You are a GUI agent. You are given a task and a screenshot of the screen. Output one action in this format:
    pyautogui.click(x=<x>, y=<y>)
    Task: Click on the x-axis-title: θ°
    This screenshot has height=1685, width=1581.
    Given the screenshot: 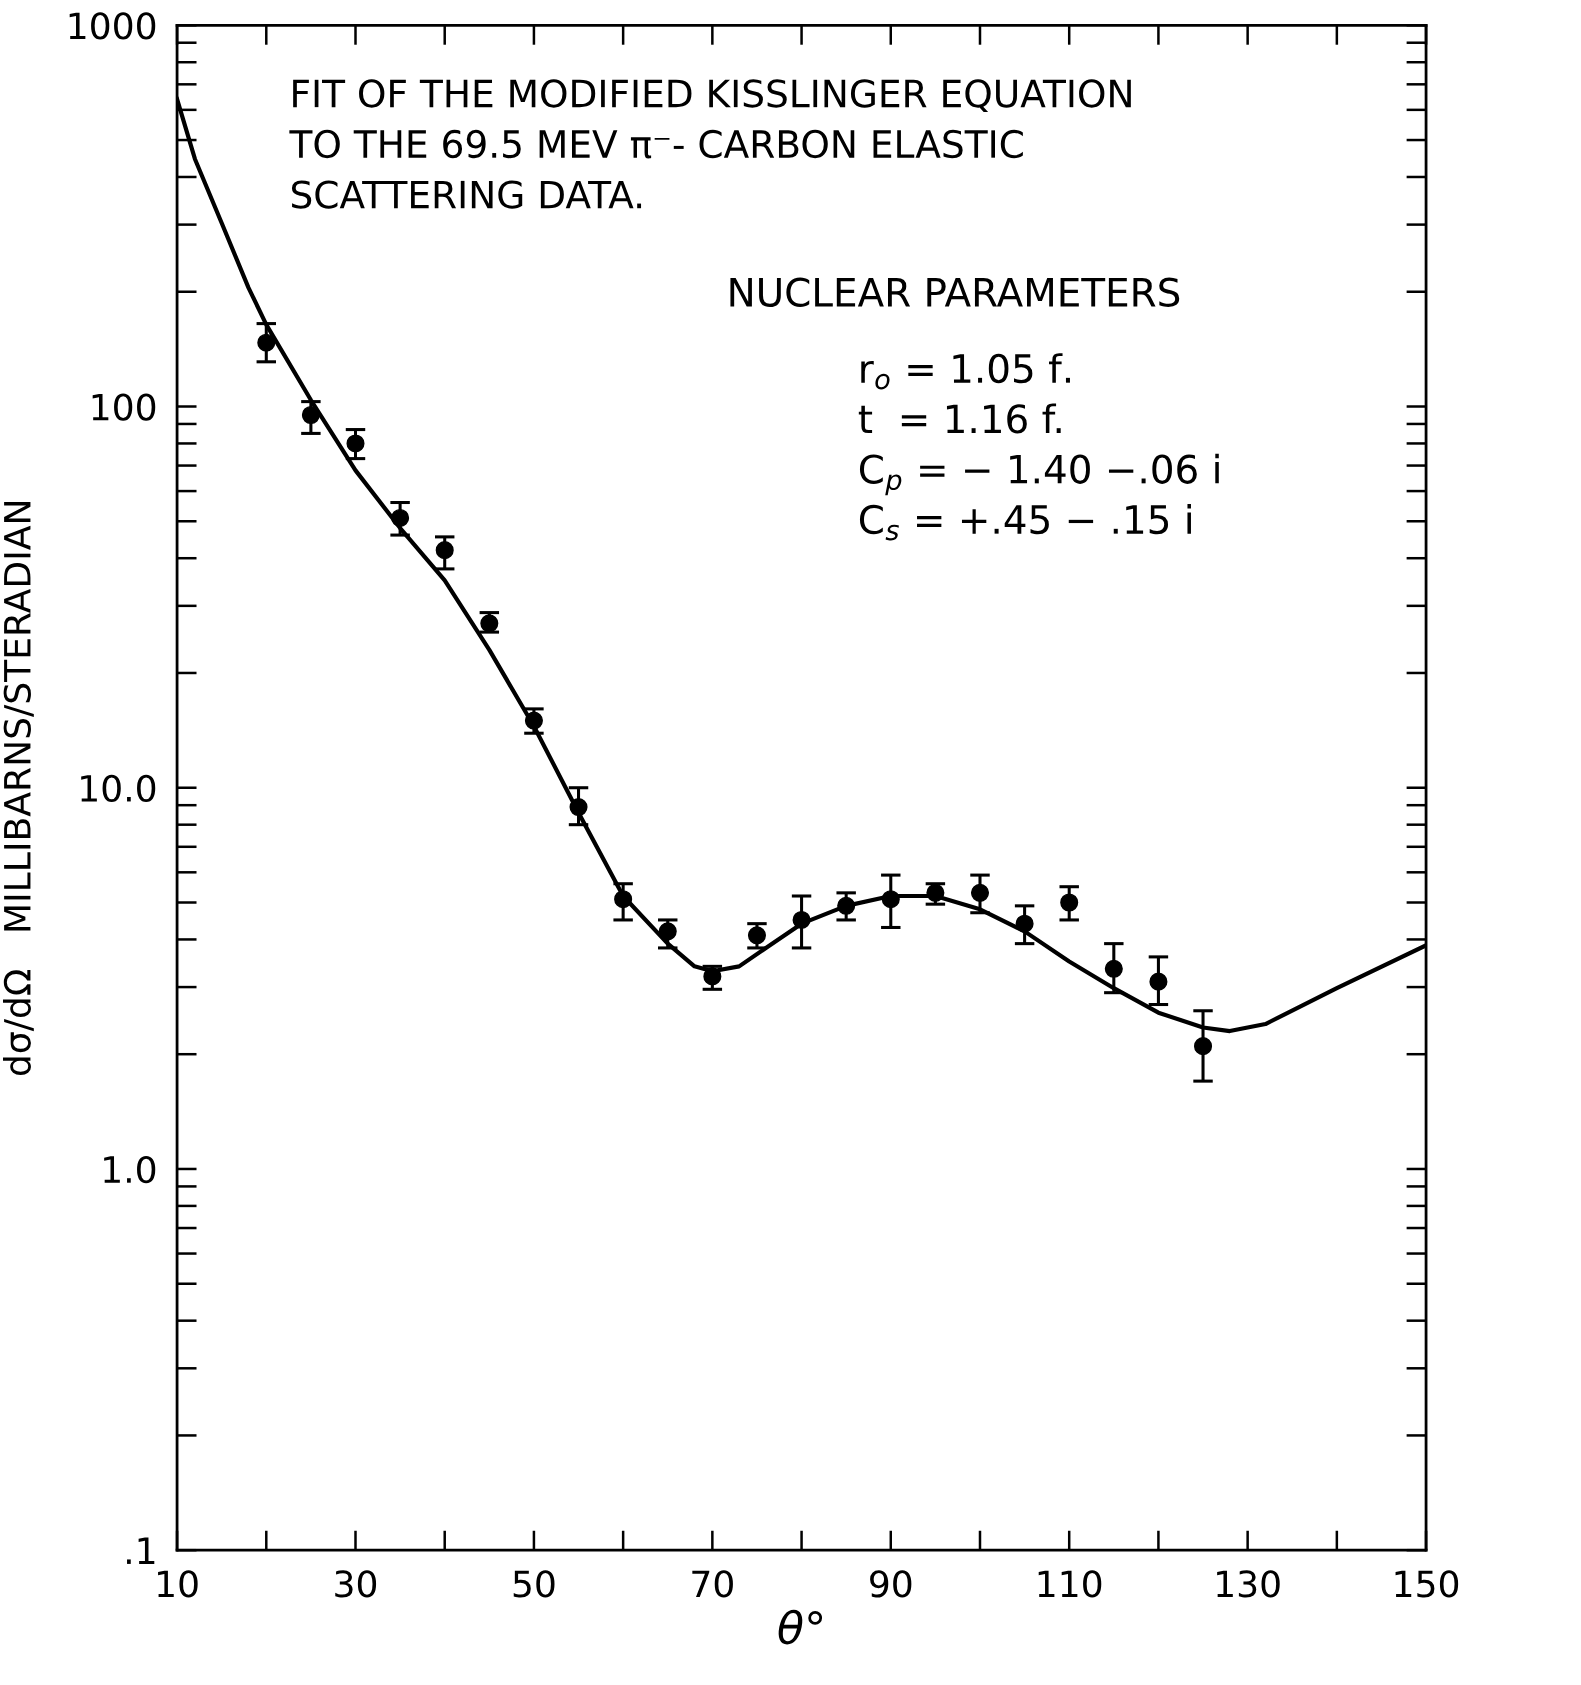 What is the action you would take?
    pyautogui.click(x=800, y=1627)
    